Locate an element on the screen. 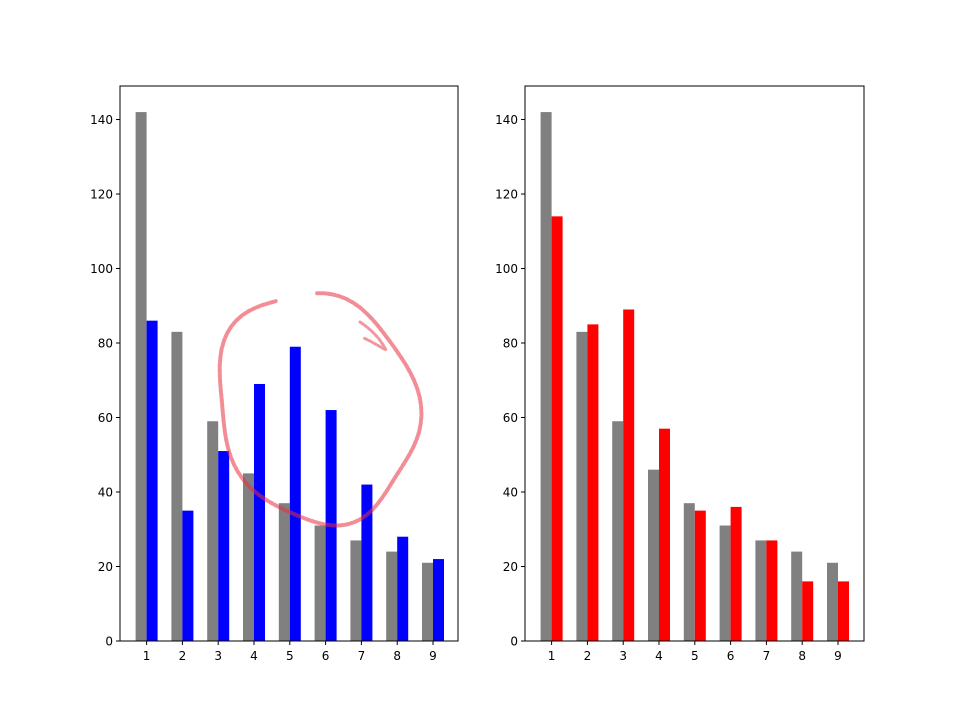  red-circle-annotation is located at coordinates (320, 409).